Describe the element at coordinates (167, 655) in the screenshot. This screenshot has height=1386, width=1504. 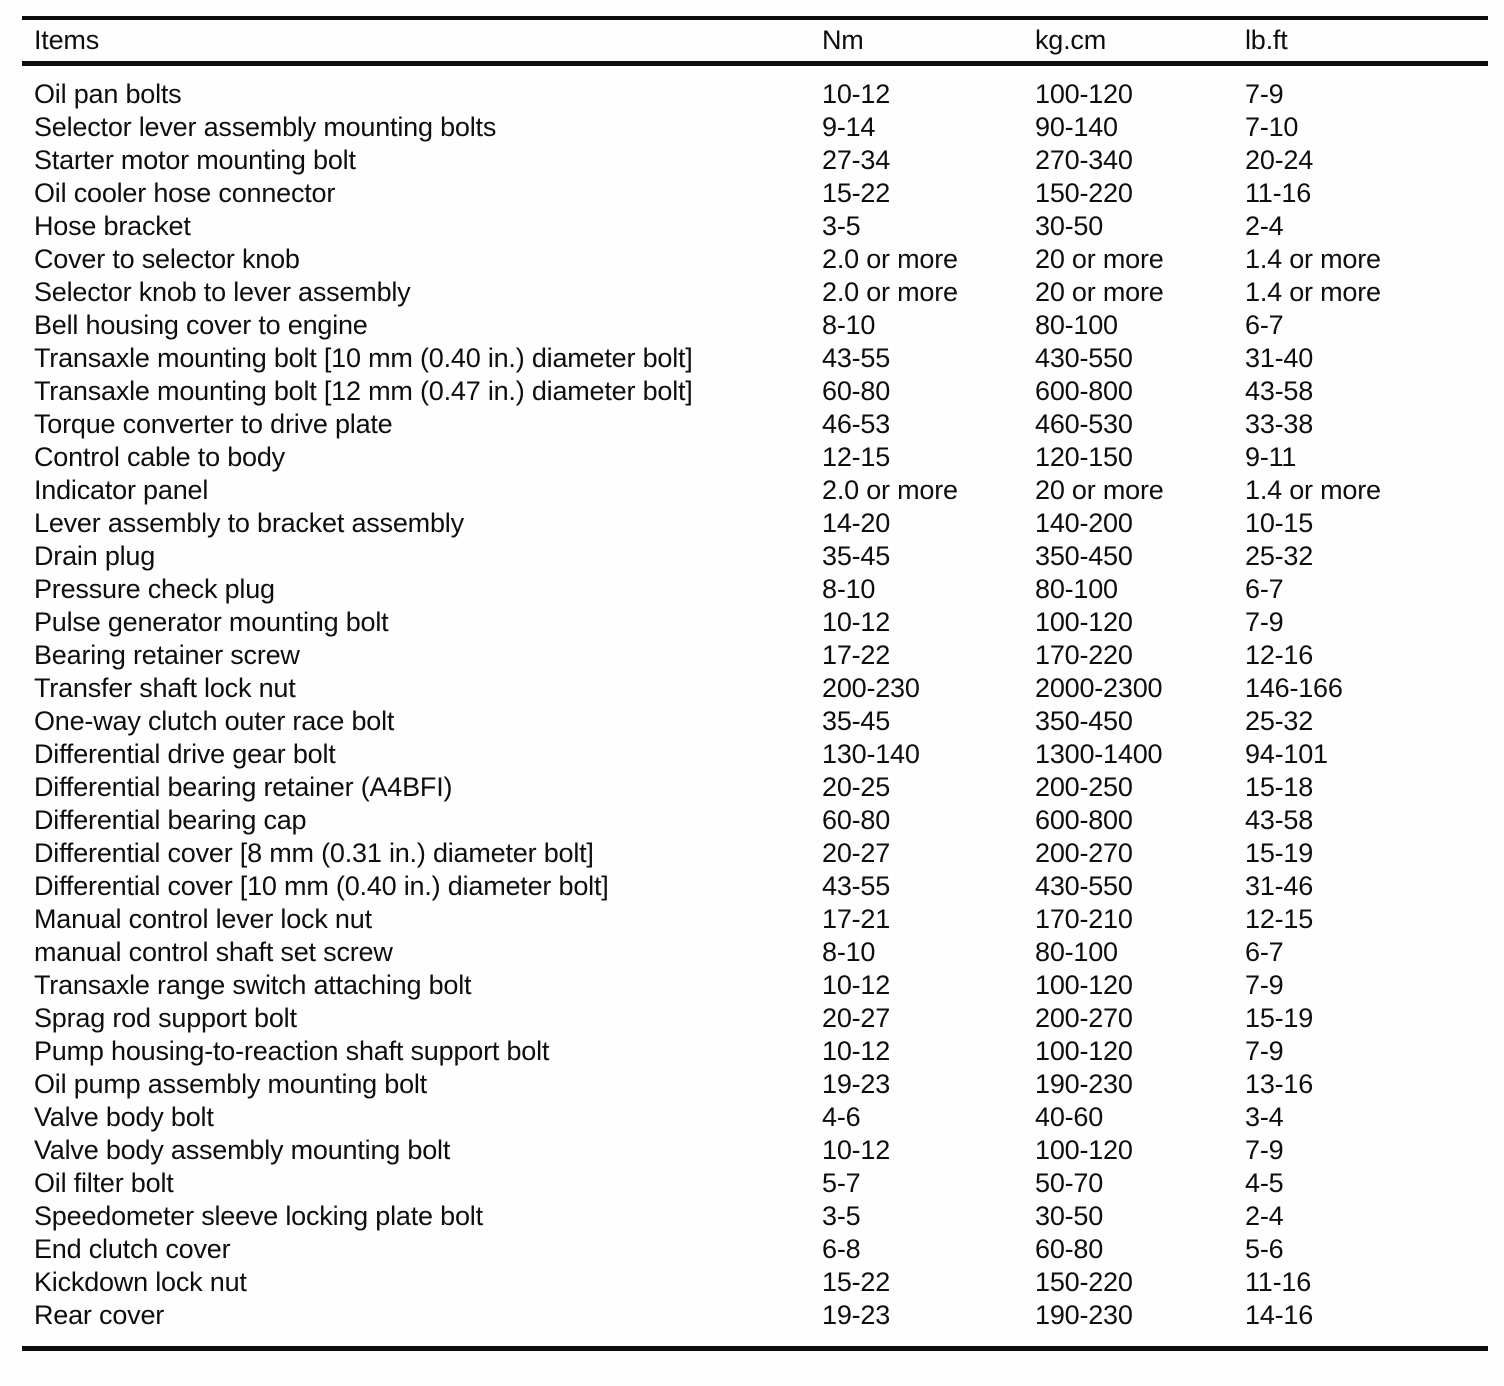
I see `item-cell: Bearing retainer screw` at that location.